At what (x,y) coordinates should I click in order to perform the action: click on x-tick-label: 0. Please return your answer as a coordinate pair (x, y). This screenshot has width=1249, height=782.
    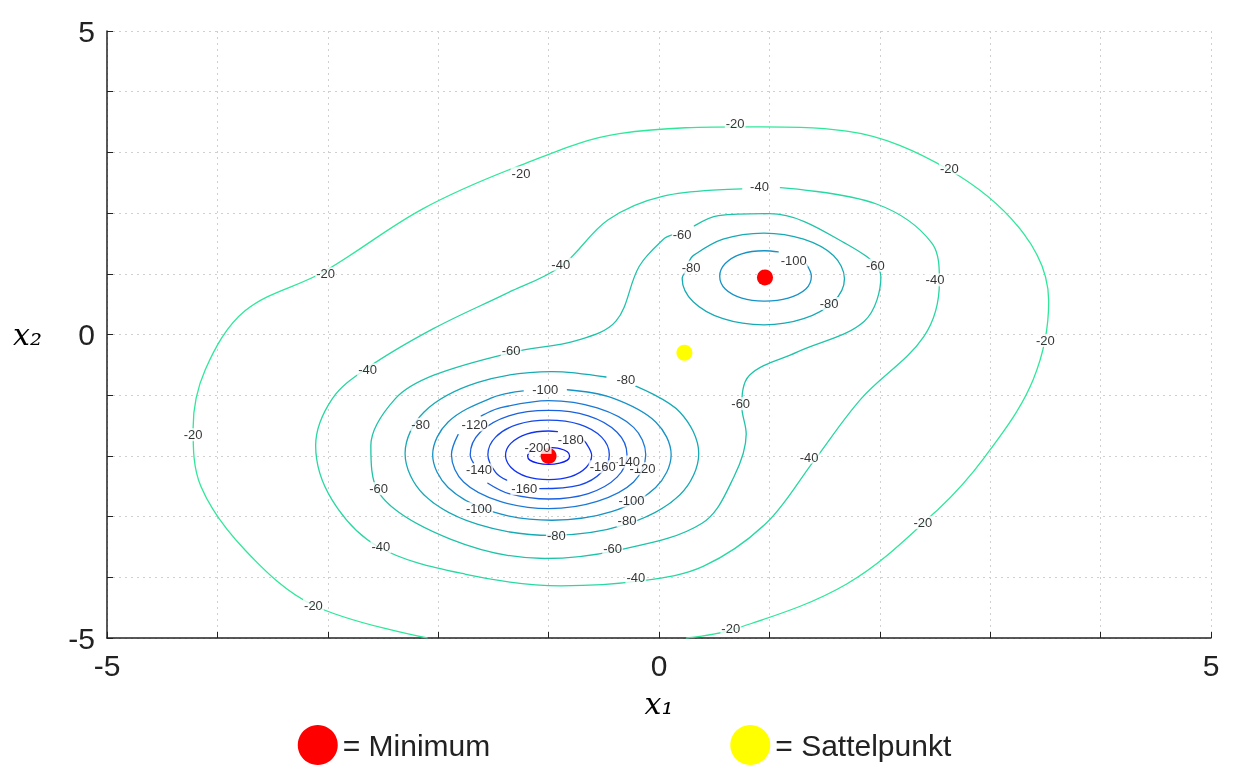
    Looking at the image, I should click on (659, 665).